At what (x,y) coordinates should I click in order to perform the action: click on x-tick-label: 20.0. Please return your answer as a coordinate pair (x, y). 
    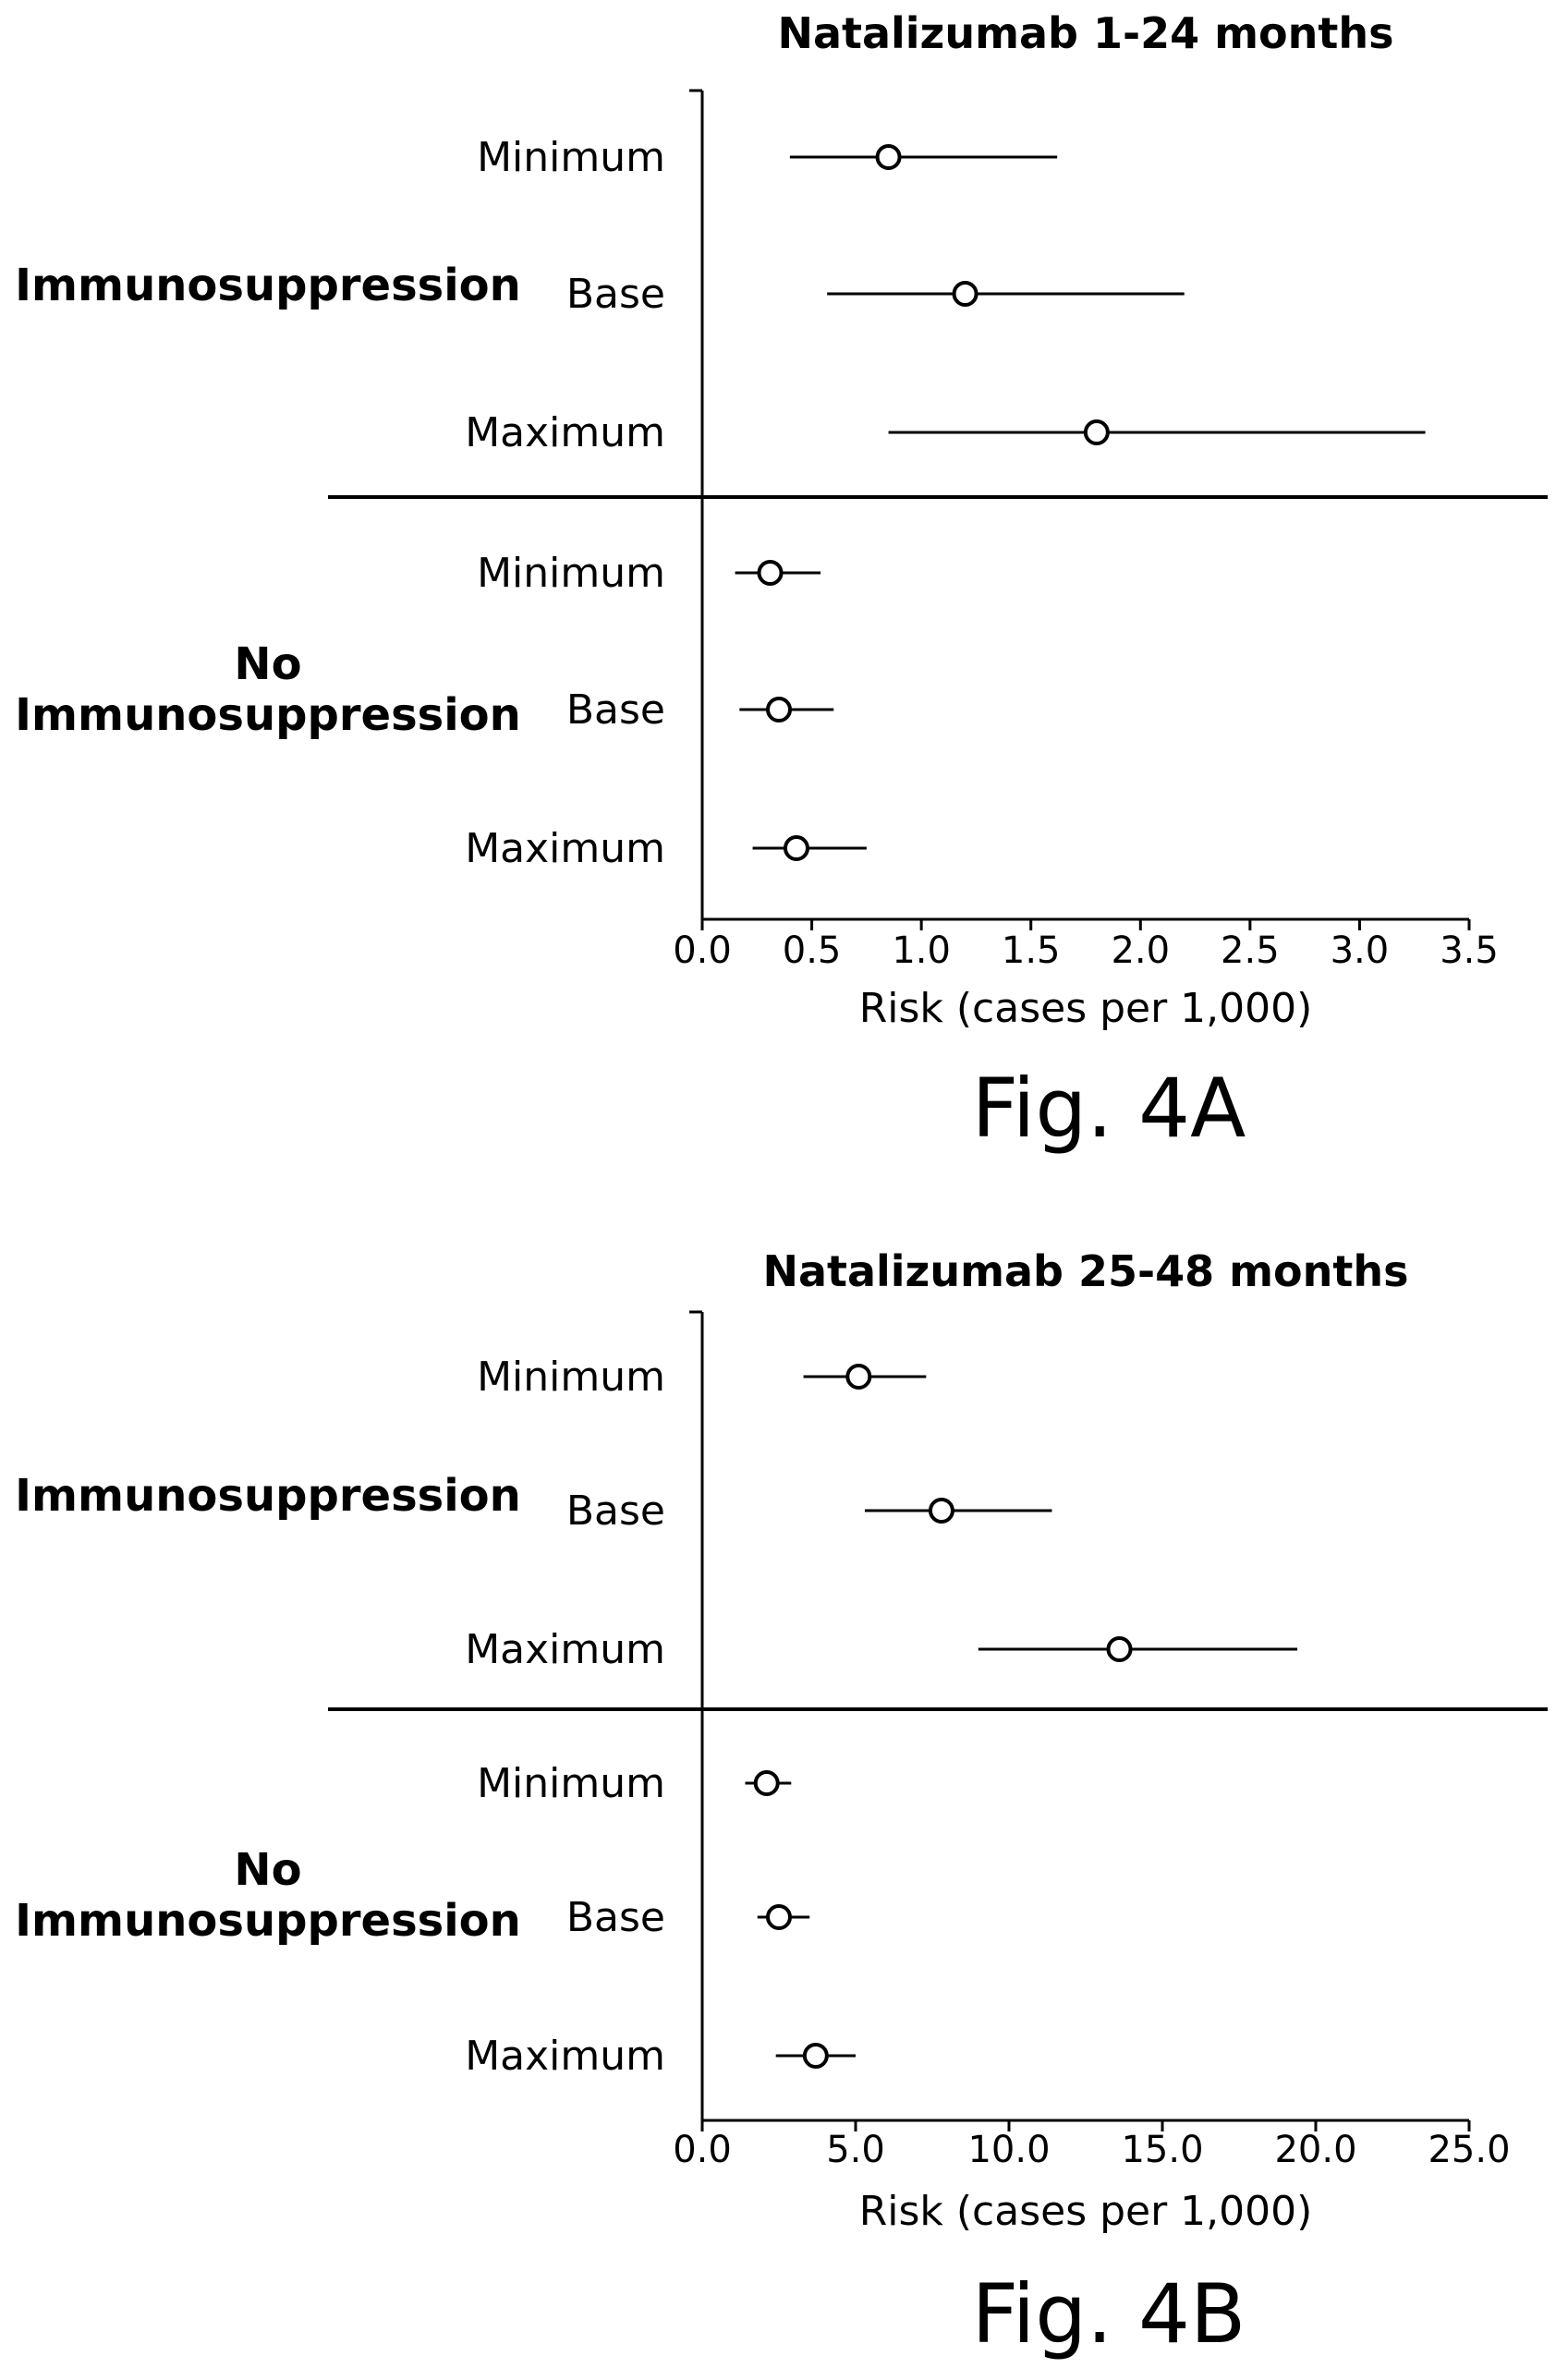
    Looking at the image, I should click on (1315, 2150).